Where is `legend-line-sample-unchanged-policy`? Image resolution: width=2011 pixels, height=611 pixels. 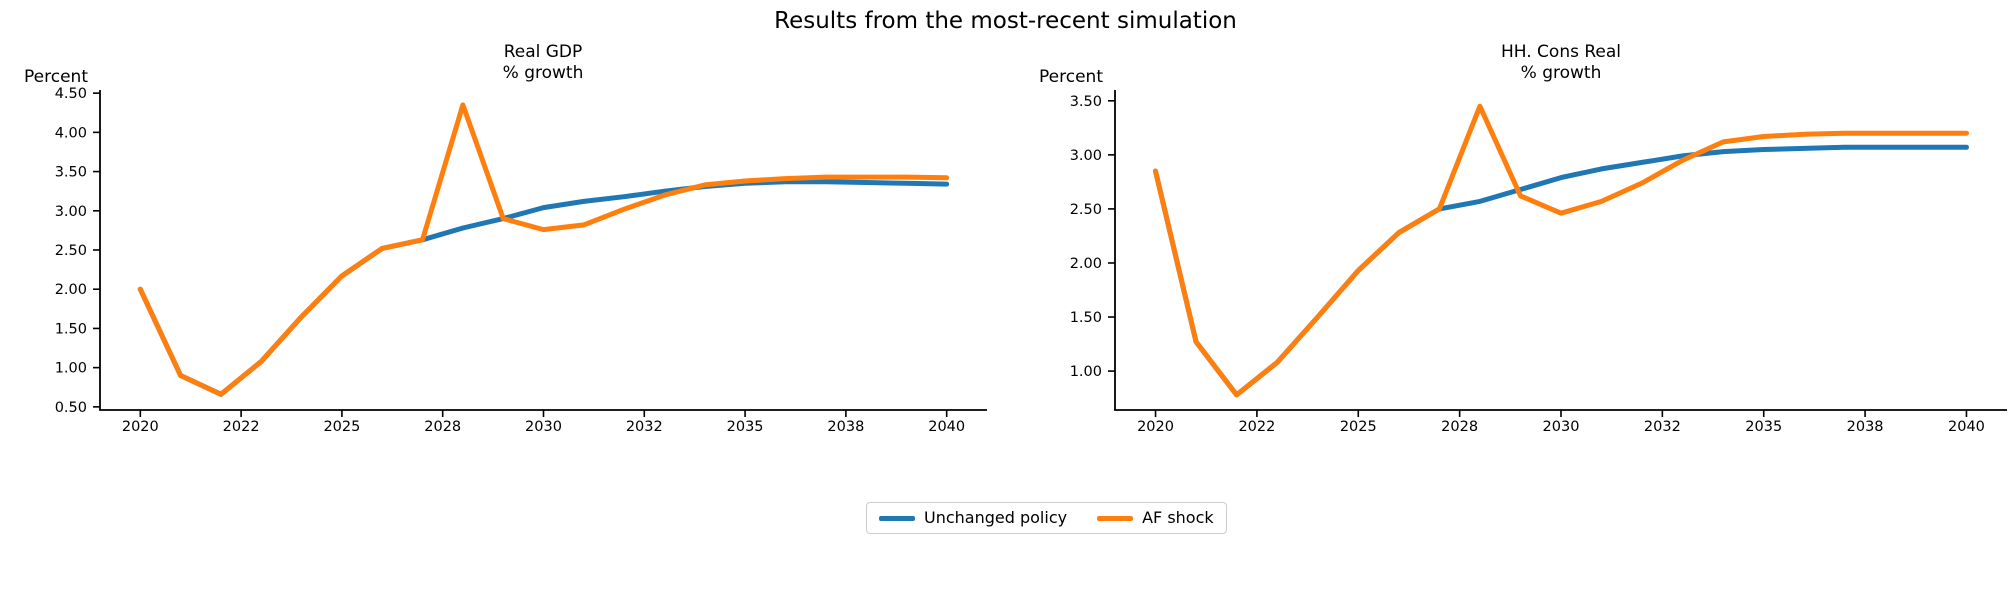
legend-line-sample-unchanged-policy is located at coordinates (897, 518).